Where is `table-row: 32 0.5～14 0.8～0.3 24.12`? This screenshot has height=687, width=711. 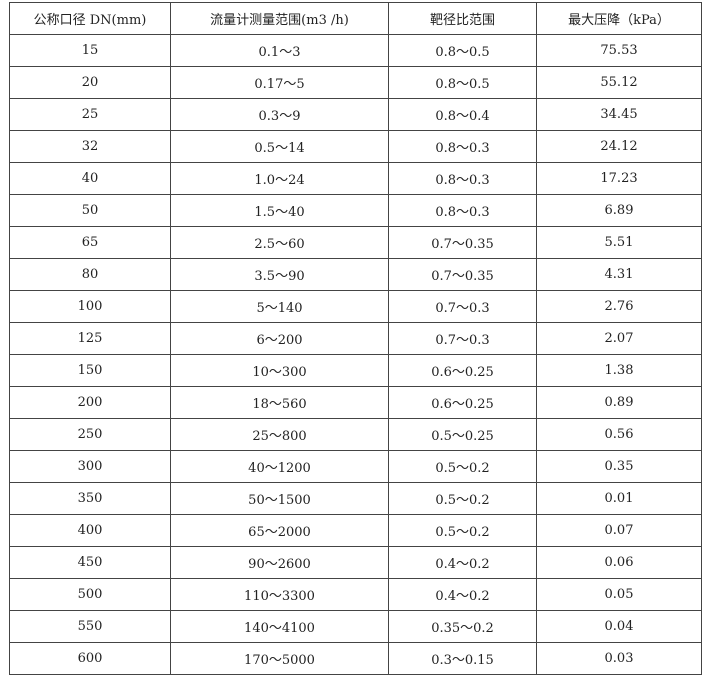
table-row: 32 0.5～14 0.8～0.3 24.12 is located at coordinates (355, 146).